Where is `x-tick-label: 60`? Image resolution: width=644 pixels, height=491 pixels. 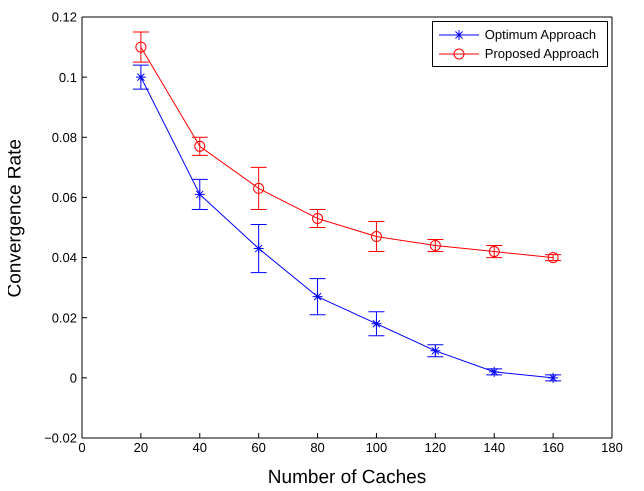
x-tick-label: 60 is located at coordinates (258, 448).